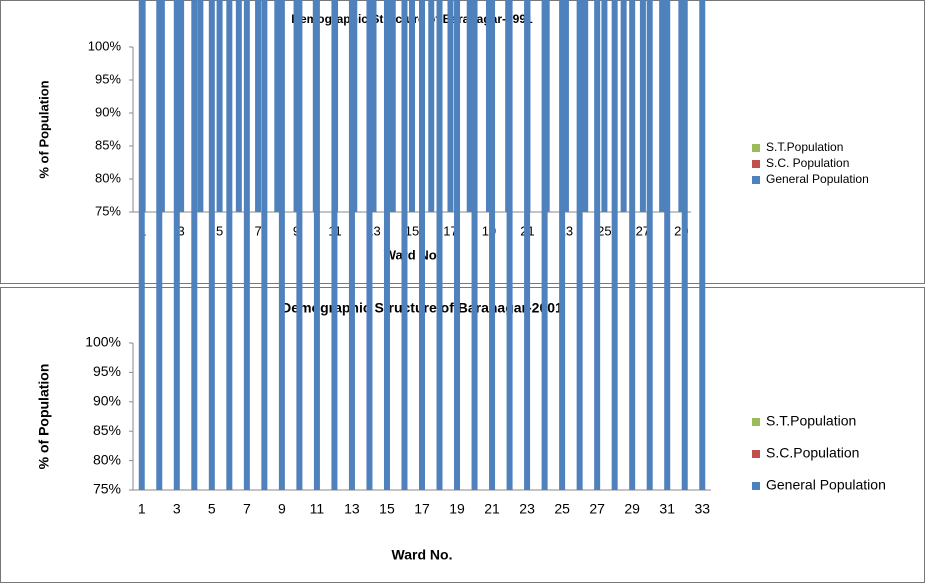  I want to click on x-tick-label: 19, so click(457, 509).